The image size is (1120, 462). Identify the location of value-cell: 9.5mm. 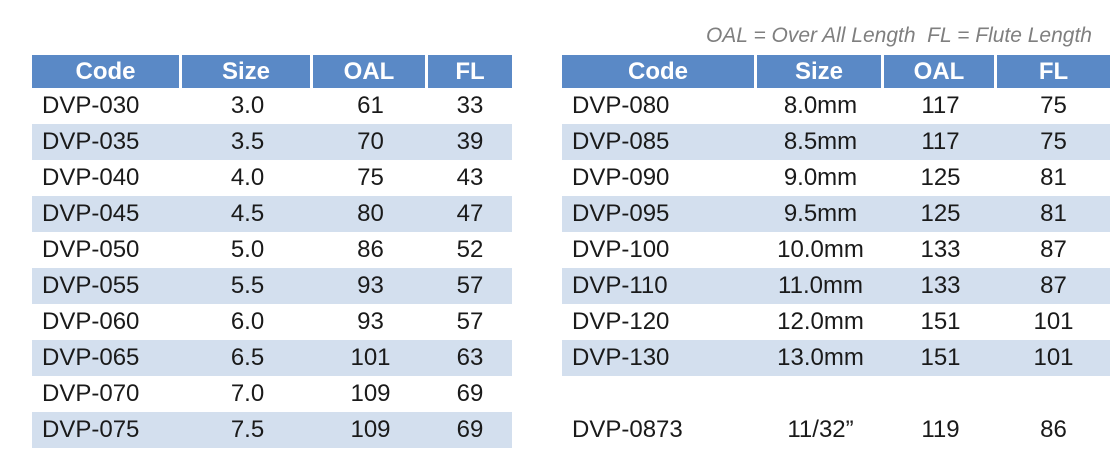
(820, 214).